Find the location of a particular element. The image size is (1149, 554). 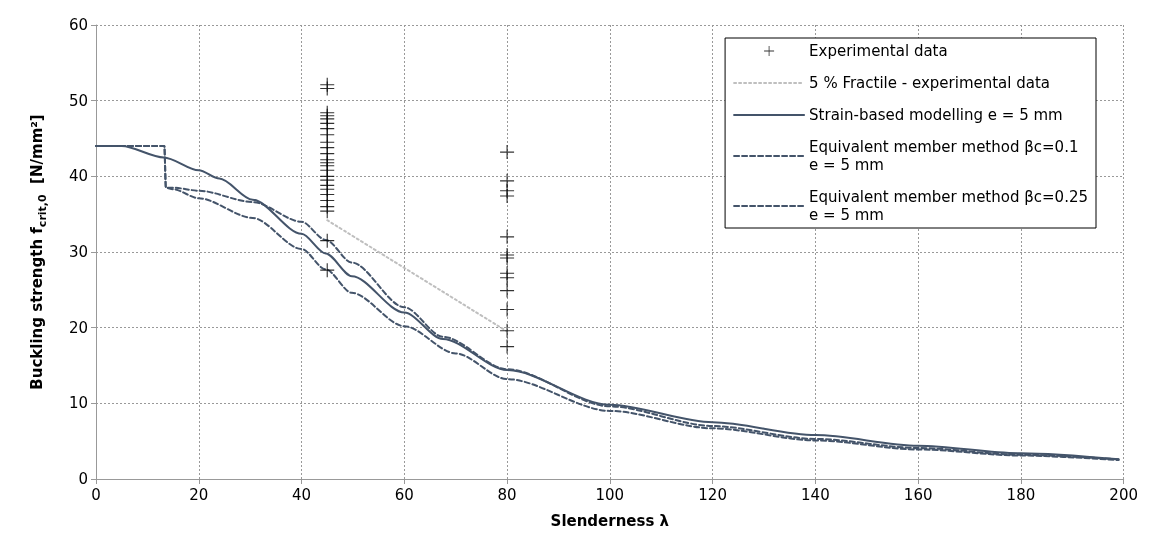

legend-label: Equivalent member method βc=0.1 e = 5 mm is located at coordinates (944, 156).